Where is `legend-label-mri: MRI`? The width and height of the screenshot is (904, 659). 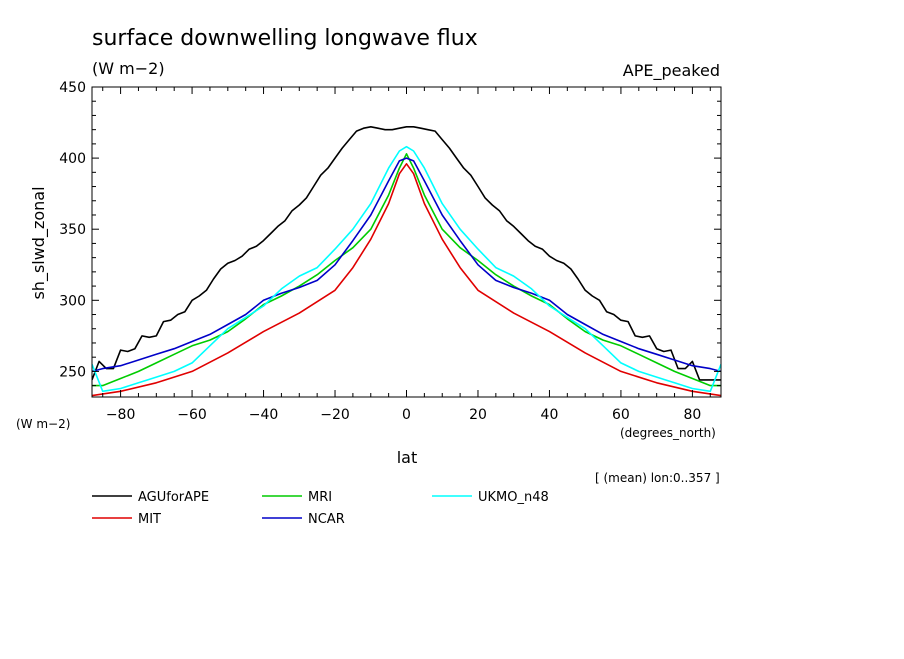 legend-label-mri: MRI is located at coordinates (320, 497).